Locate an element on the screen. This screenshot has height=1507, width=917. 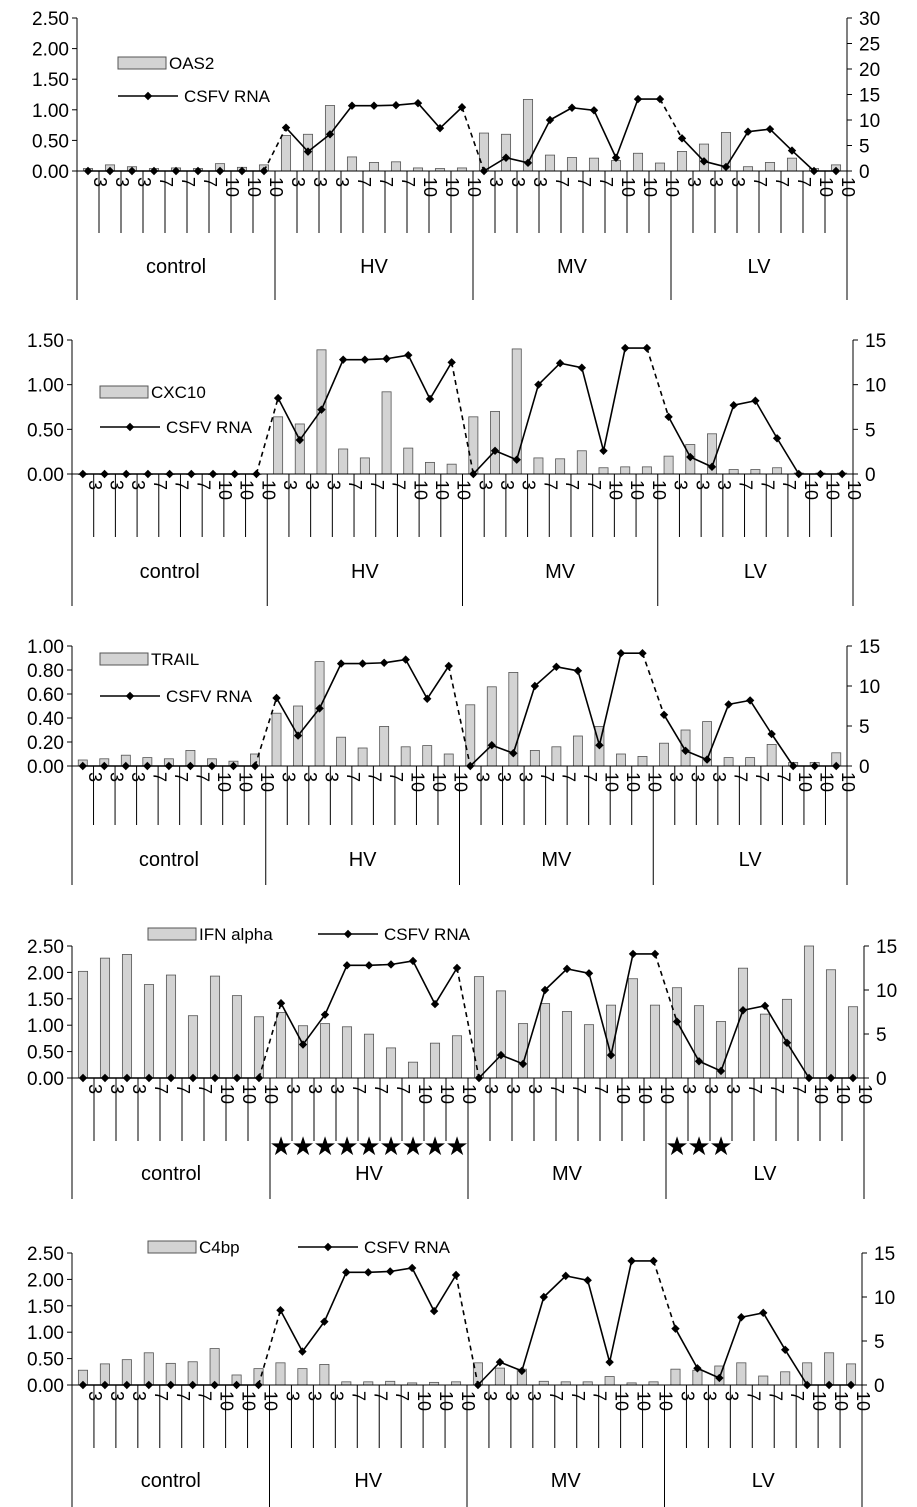
left-tick-label: 1.00 is located at coordinates (45, 1026).